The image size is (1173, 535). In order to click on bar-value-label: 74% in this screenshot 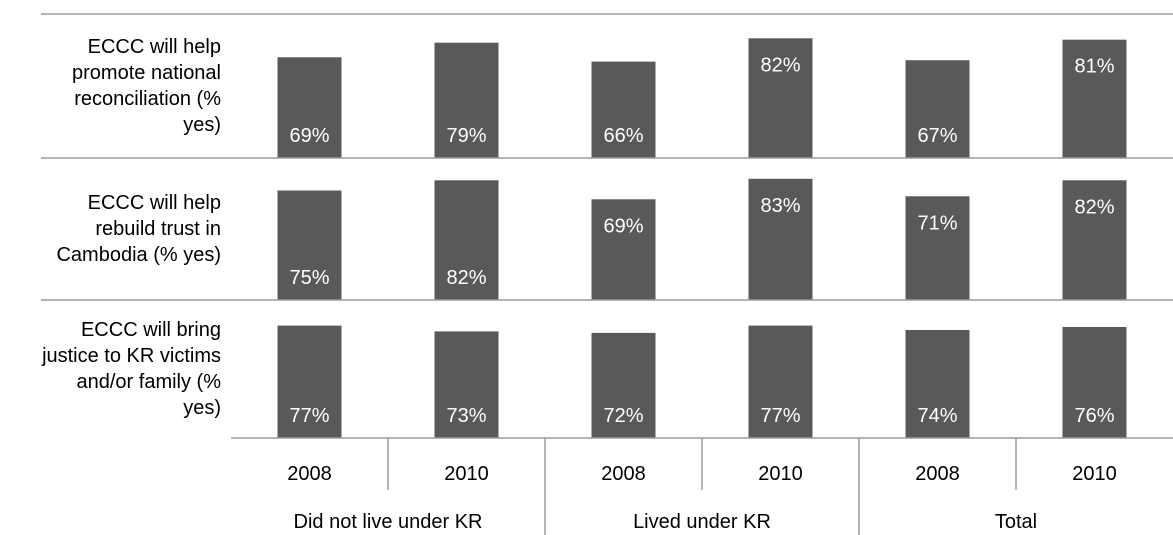, I will do `click(937, 416)`.